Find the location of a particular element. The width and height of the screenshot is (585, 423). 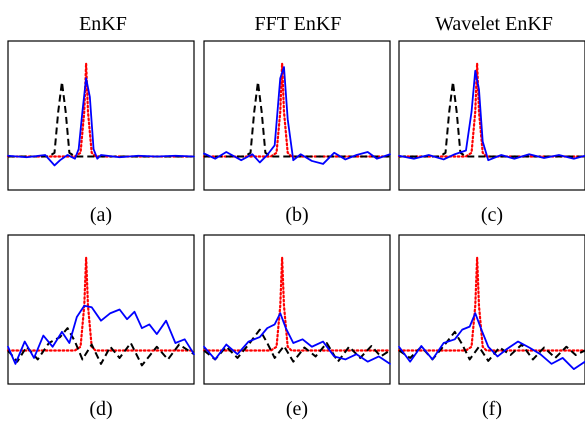

panel-a-frame is located at coordinates (101, 115).